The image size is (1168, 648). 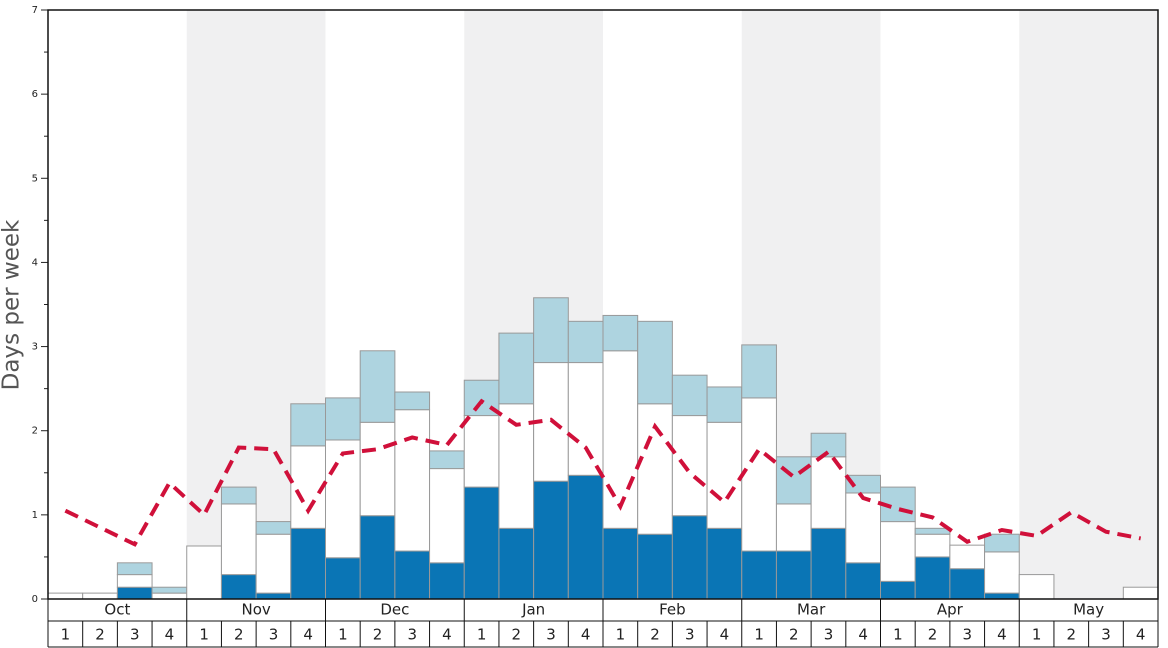 What do you see at coordinates (811, 610) in the screenshot?
I see `month-label: Mar` at bounding box center [811, 610].